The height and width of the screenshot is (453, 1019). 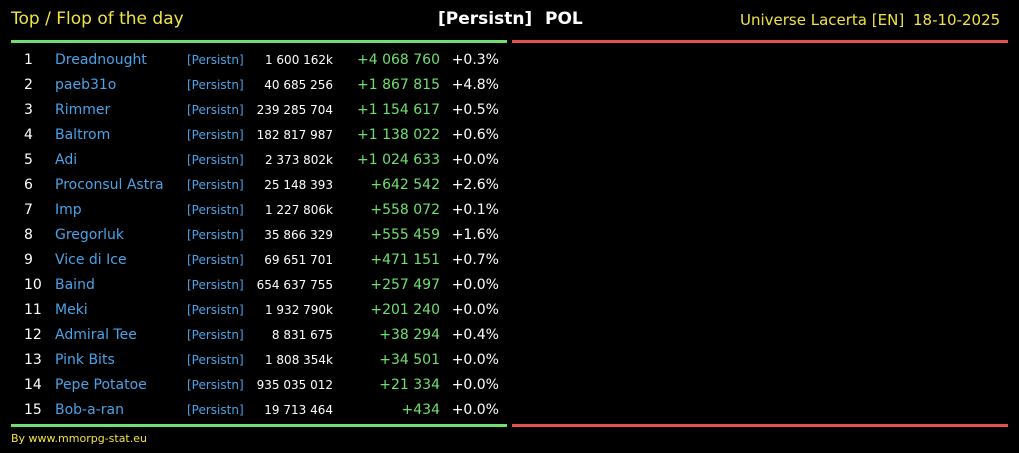 I want to click on player-name: Gregorluk, so click(x=89, y=235).